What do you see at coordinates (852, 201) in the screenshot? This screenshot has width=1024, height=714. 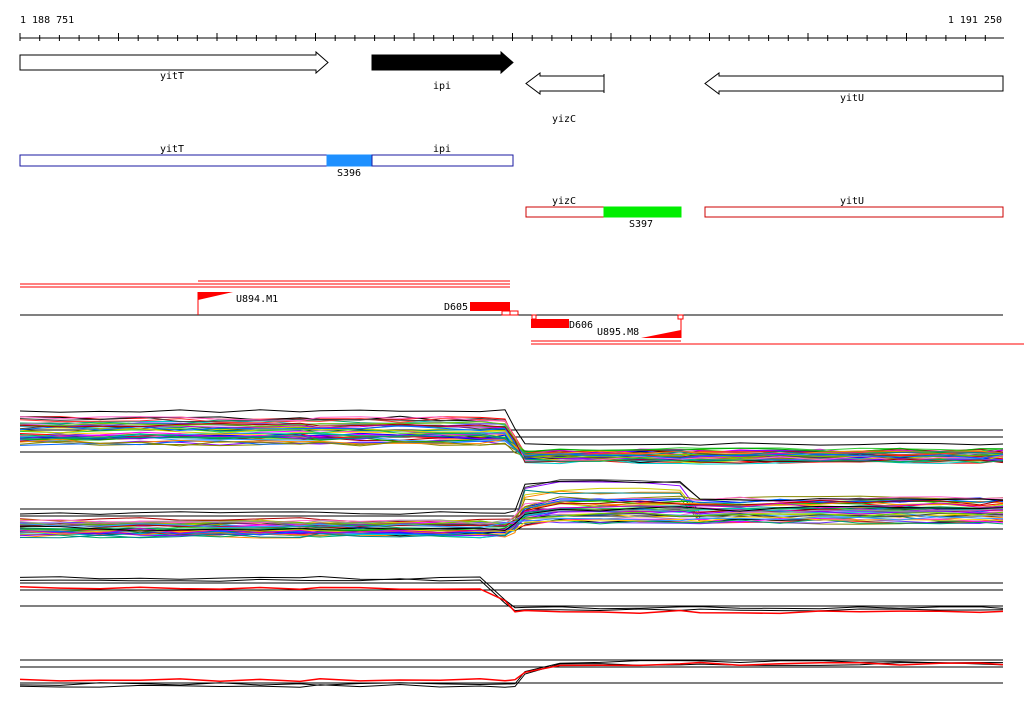 I see `segment-label-yitU: yitU` at bounding box center [852, 201].